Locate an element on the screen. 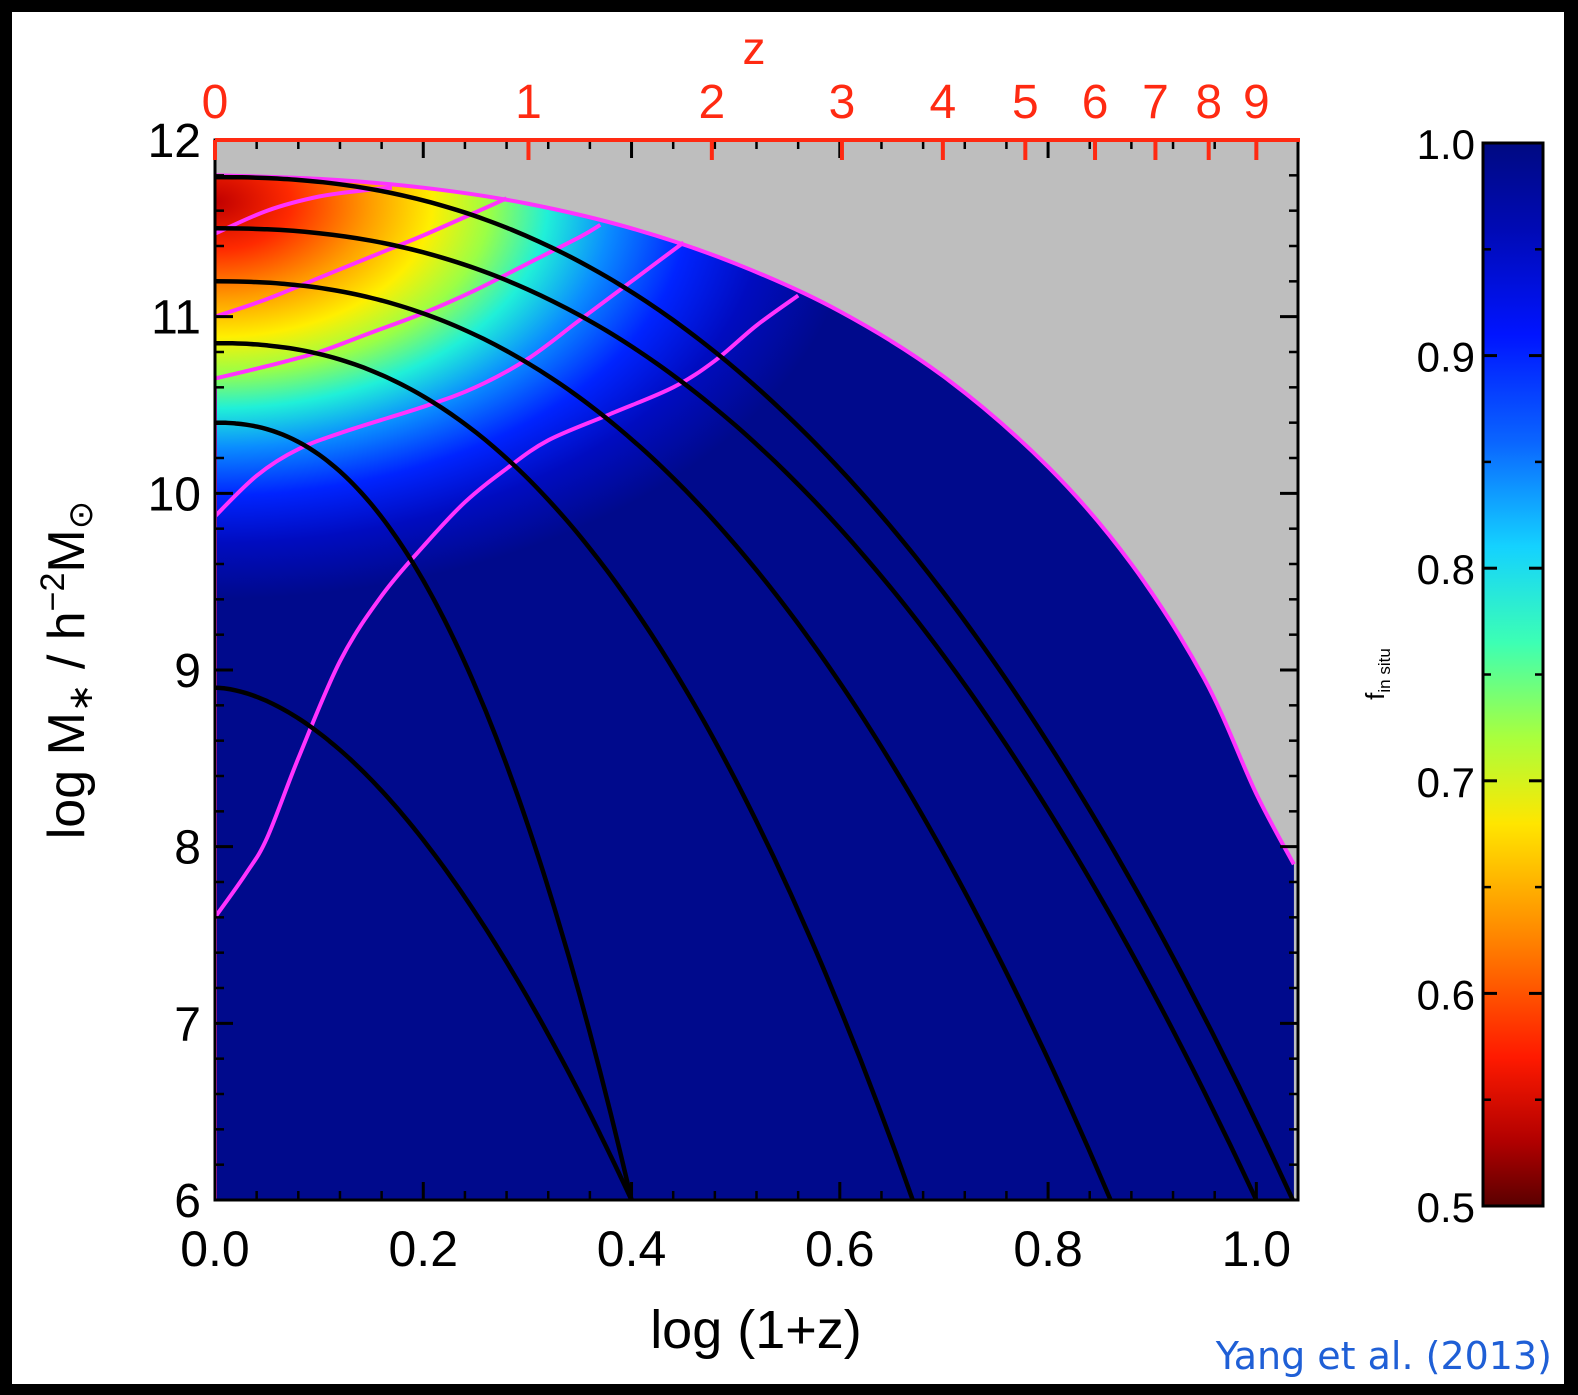  y-tick-label: 12 is located at coordinates (174, 141).